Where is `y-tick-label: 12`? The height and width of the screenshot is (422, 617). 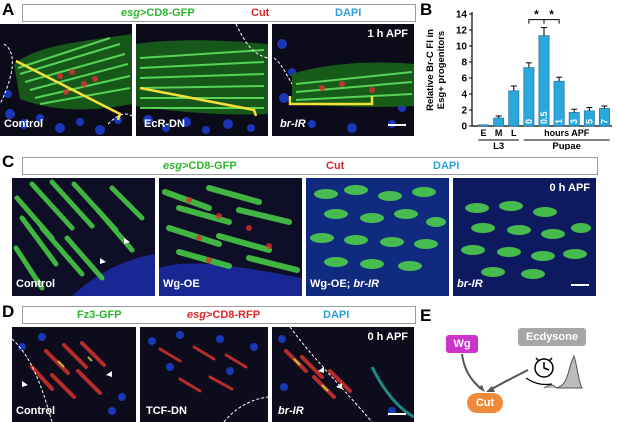
y-tick-label: 12 is located at coordinates (462, 31).